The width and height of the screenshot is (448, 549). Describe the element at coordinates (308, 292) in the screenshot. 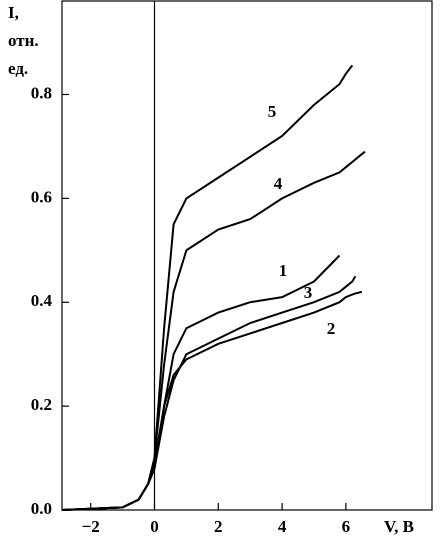

I see `series-label: 3` at that location.